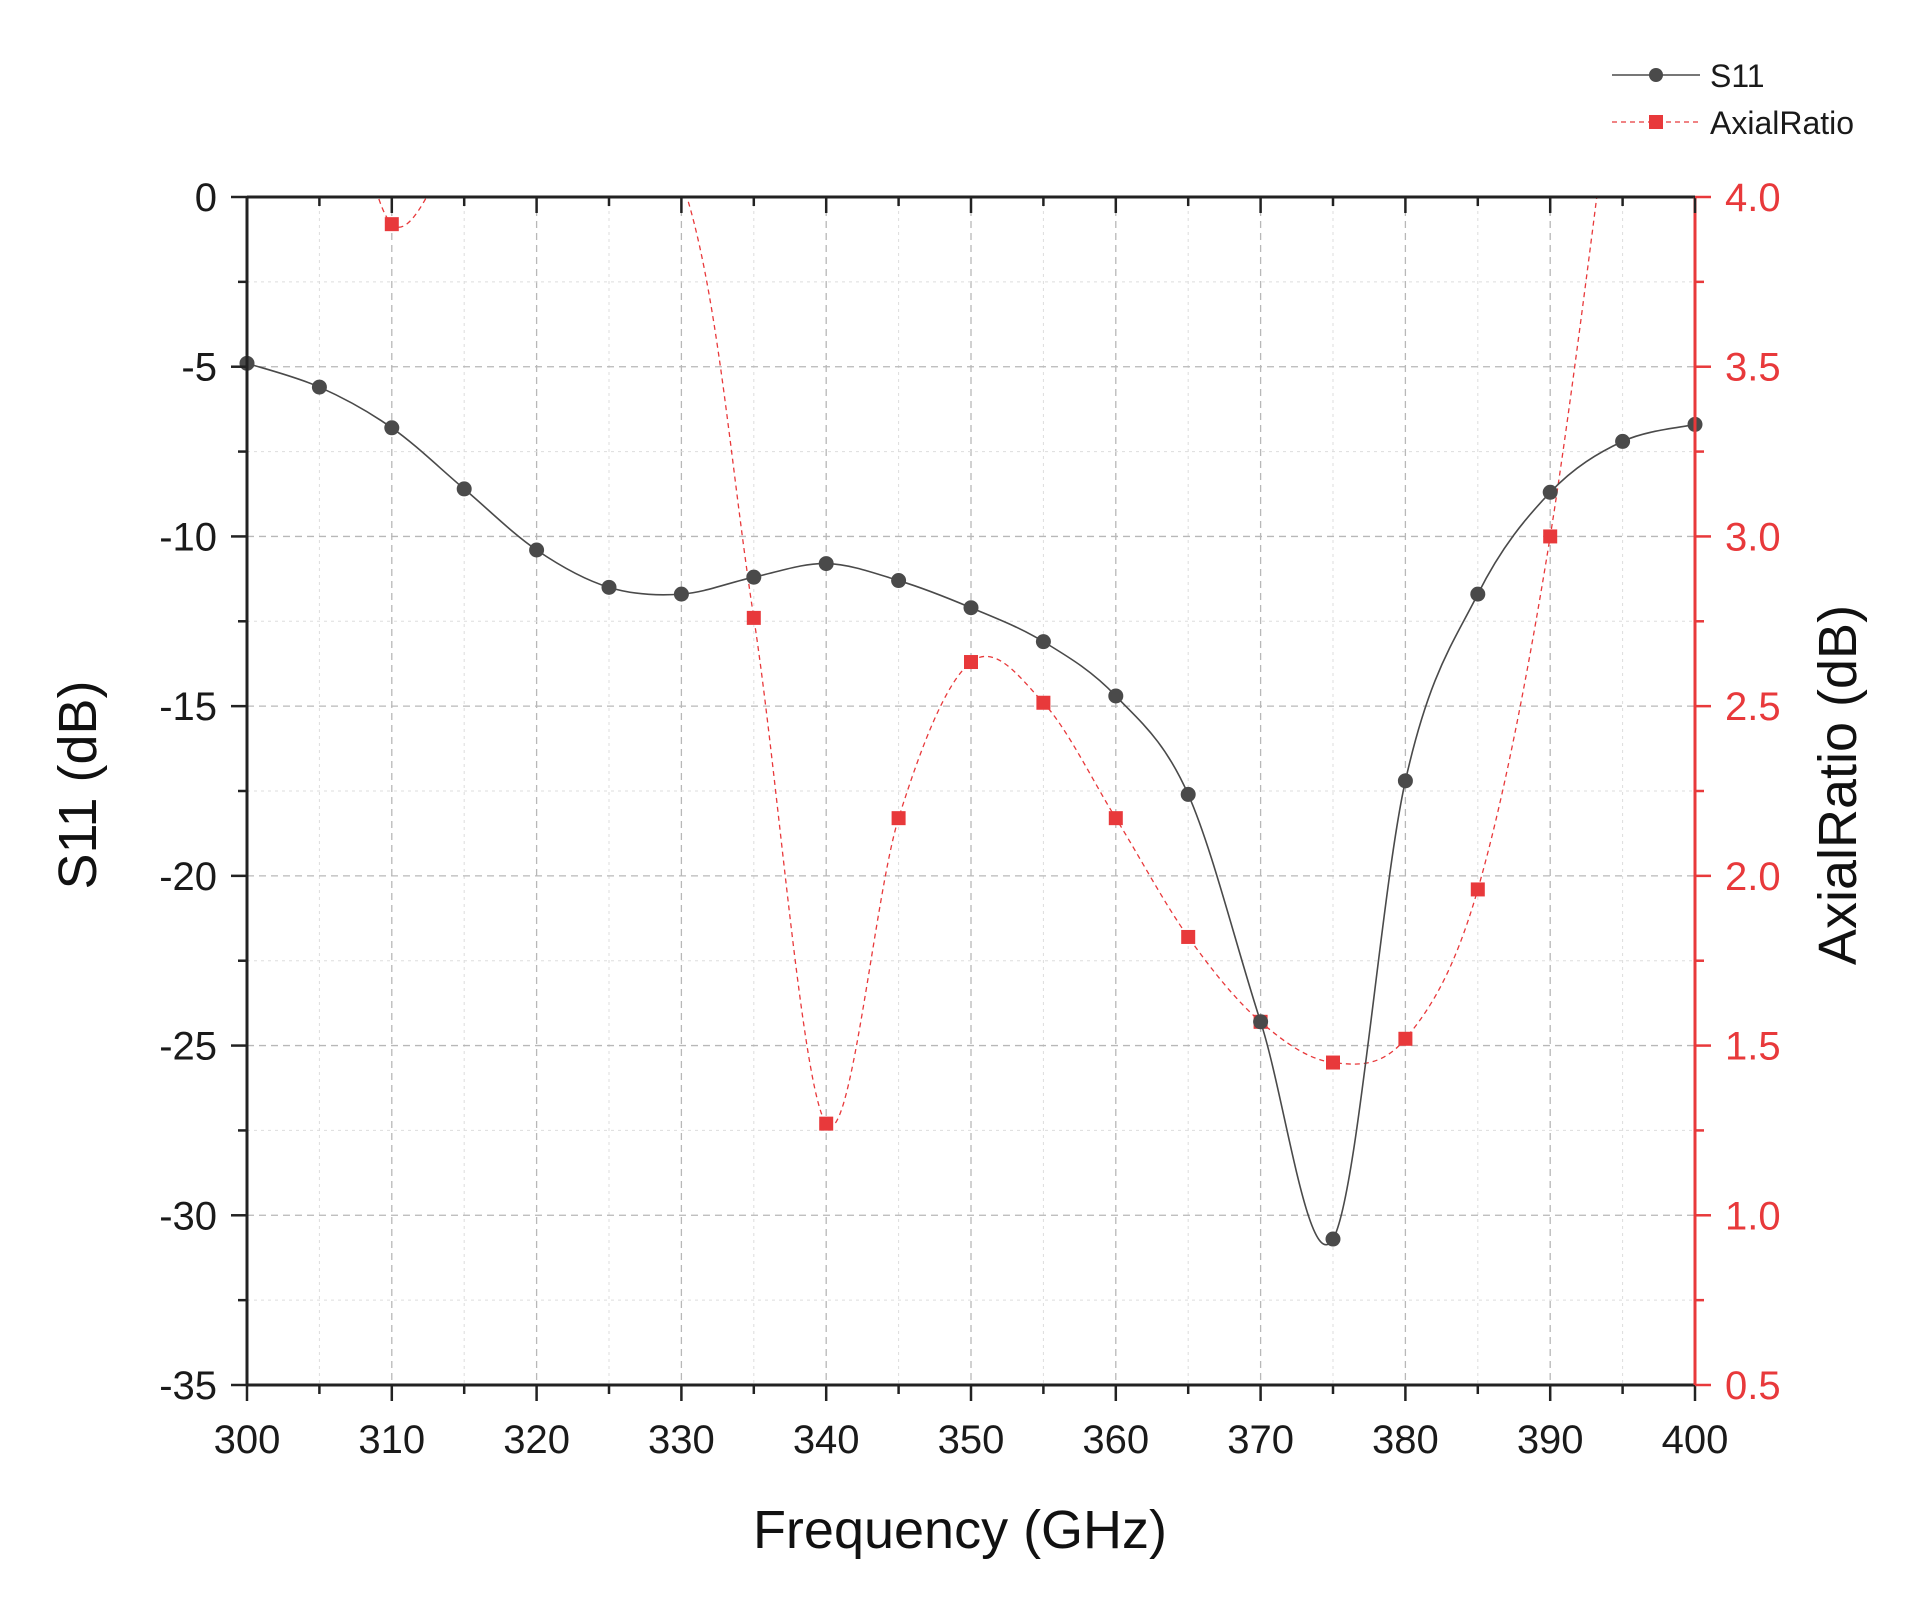 The height and width of the screenshot is (1601, 1926). I want to click on x-tick-label: 380, so click(1405, 1440).